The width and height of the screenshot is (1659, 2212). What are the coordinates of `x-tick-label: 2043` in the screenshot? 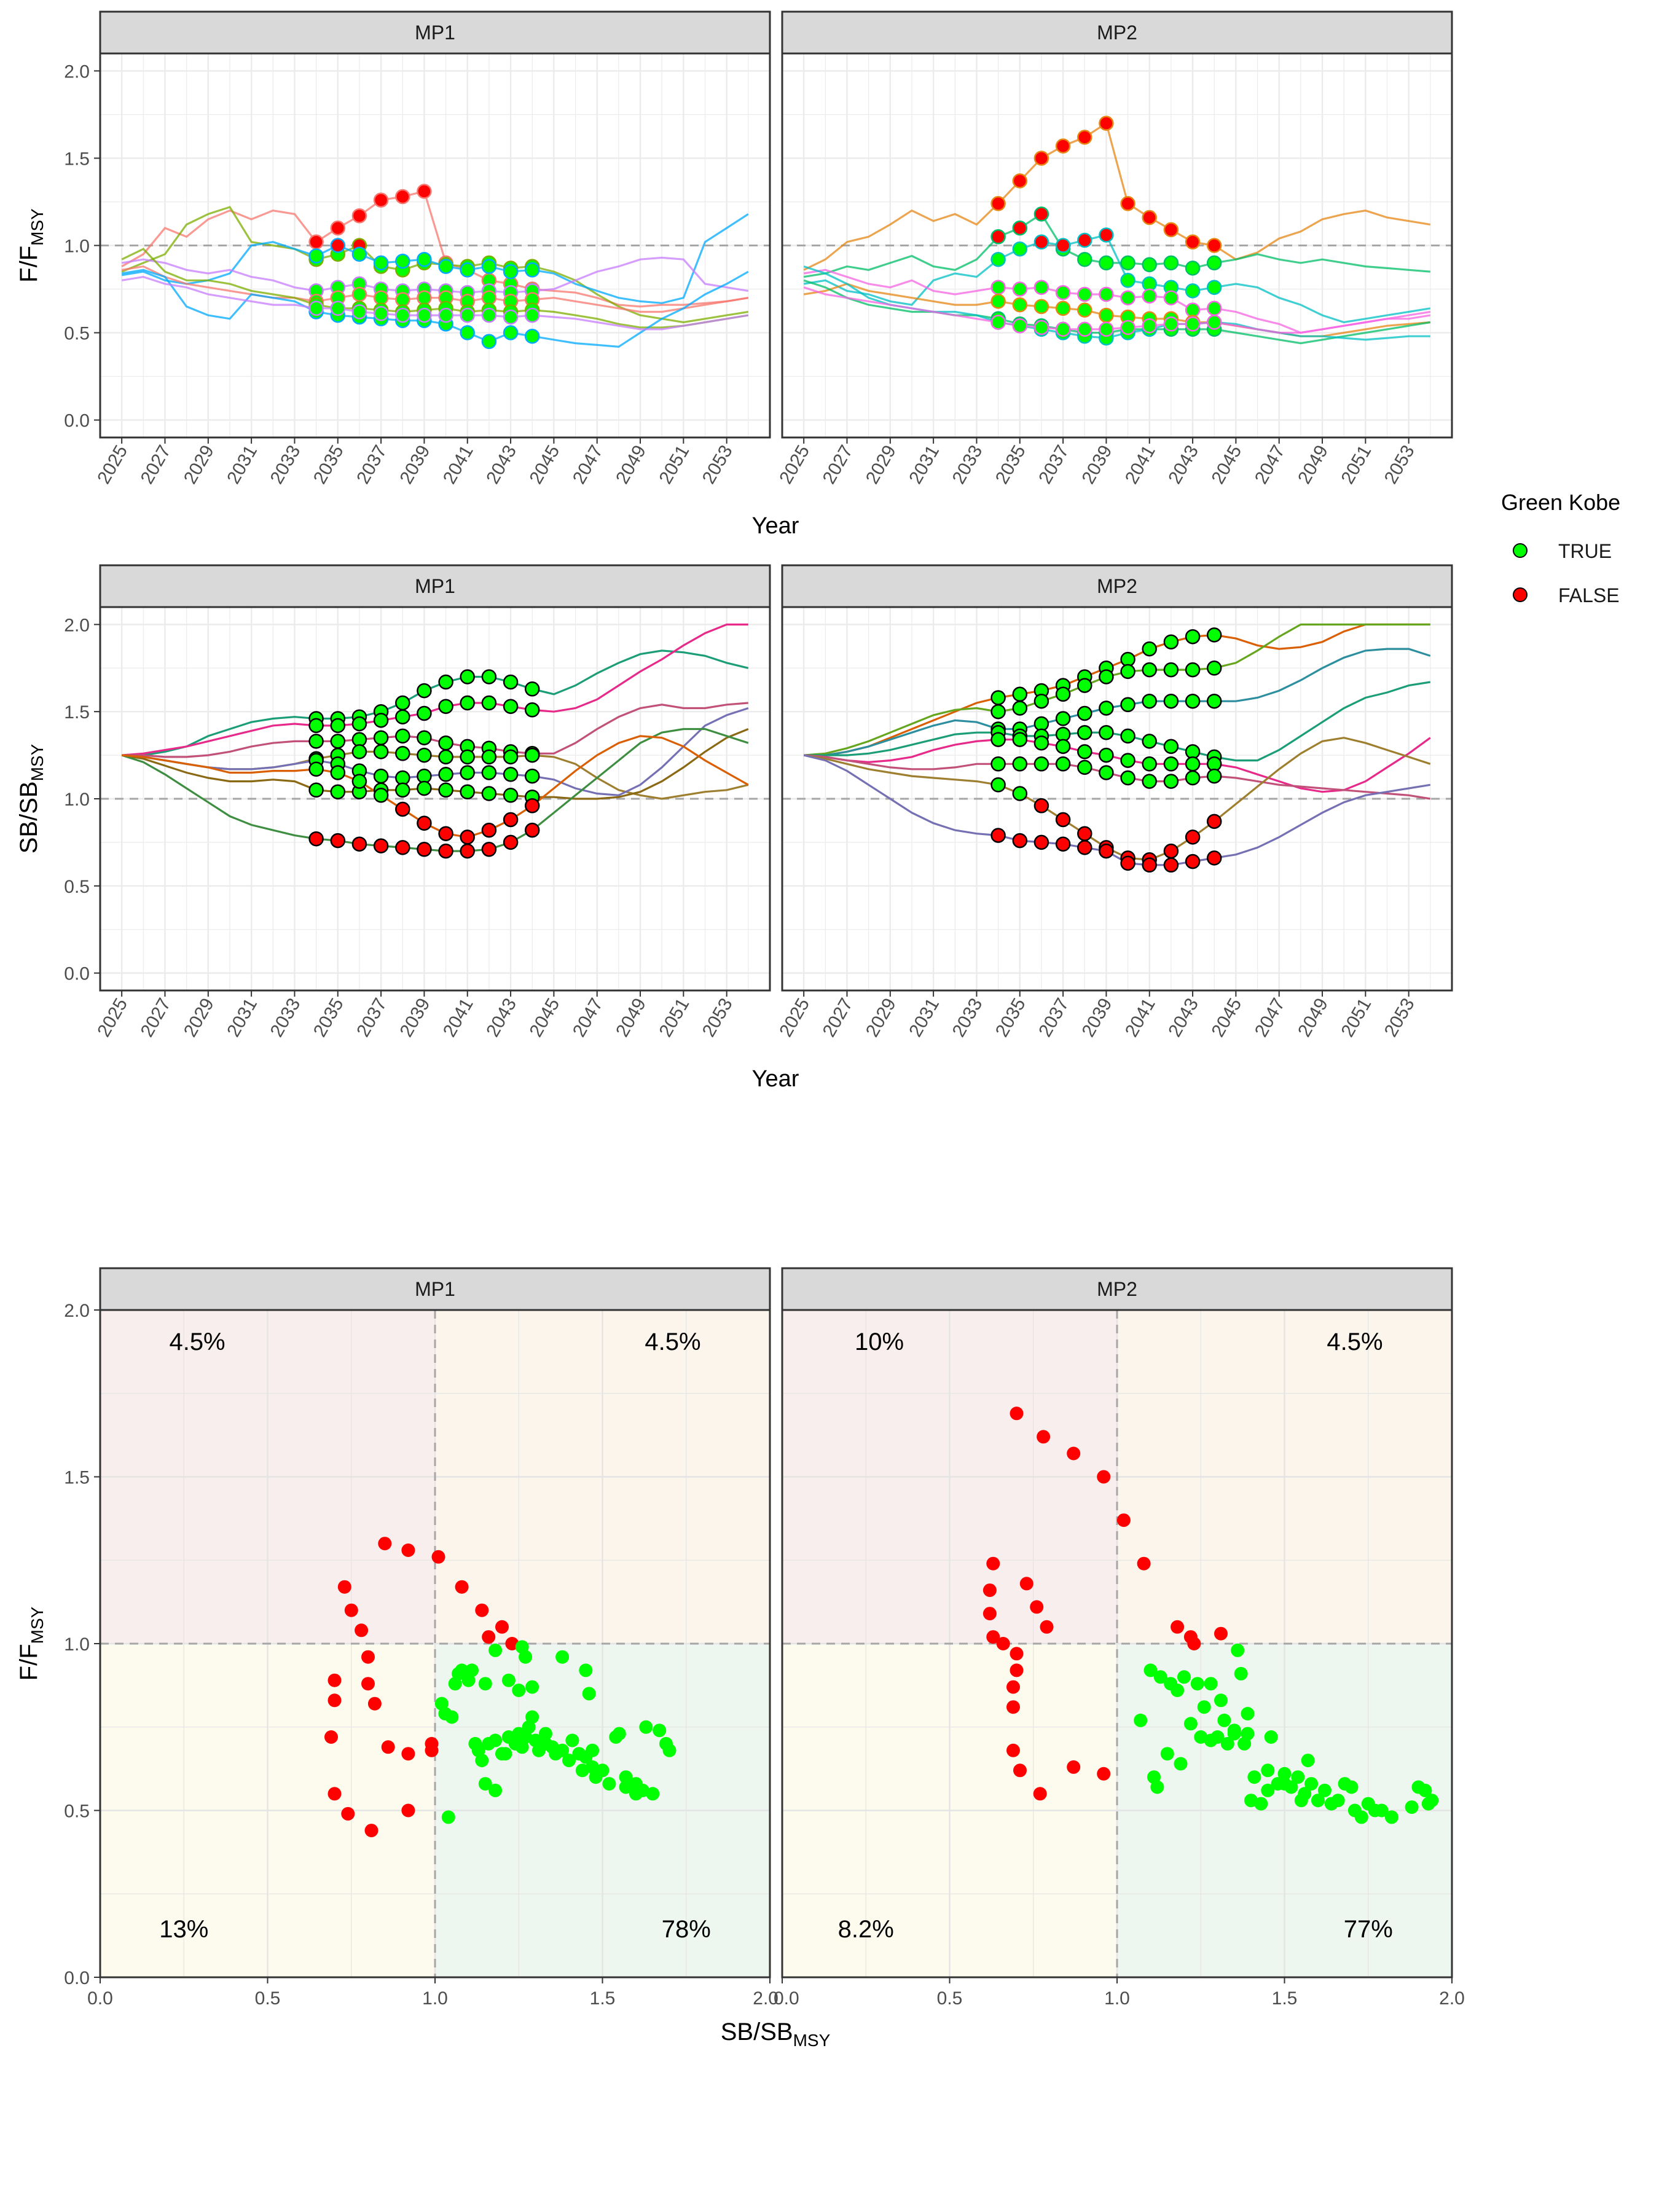 It's located at (501, 1017).